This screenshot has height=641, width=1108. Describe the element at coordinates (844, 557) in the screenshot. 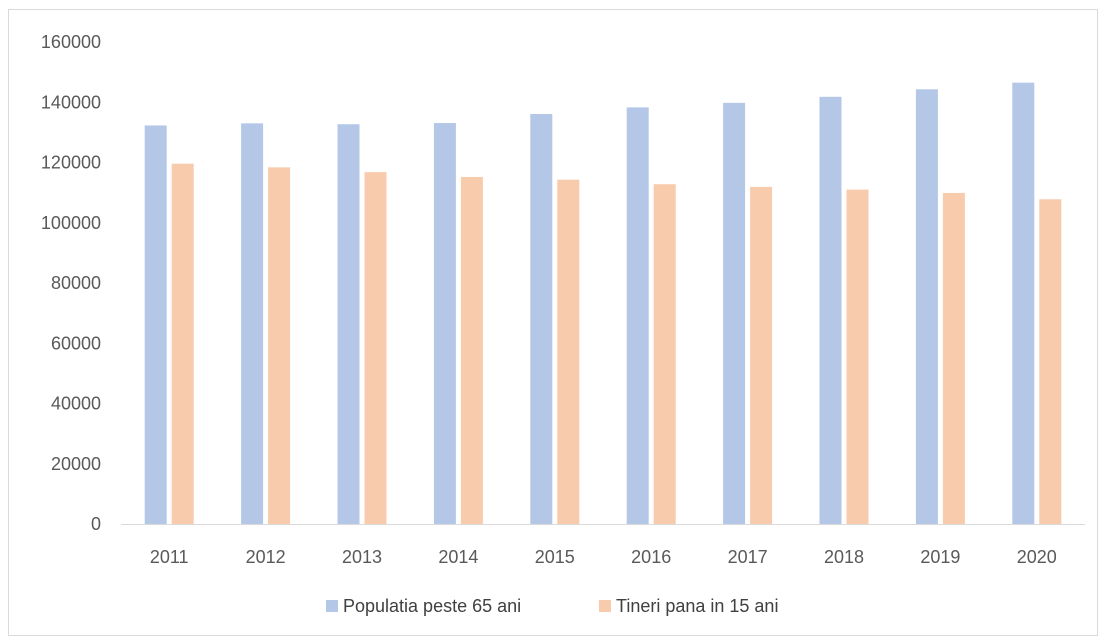

I see `x-tick-label: 2018` at that location.